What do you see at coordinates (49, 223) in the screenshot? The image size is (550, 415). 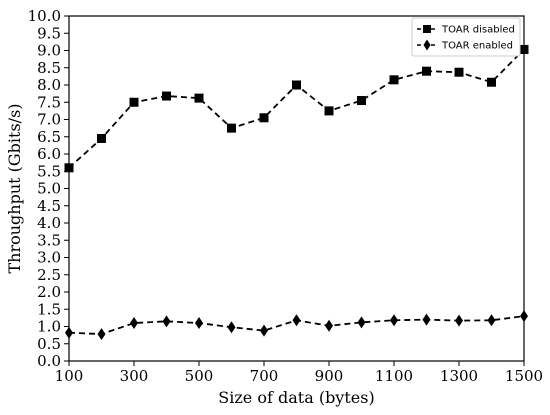 I see `y-tick-label: 4.0` at bounding box center [49, 223].